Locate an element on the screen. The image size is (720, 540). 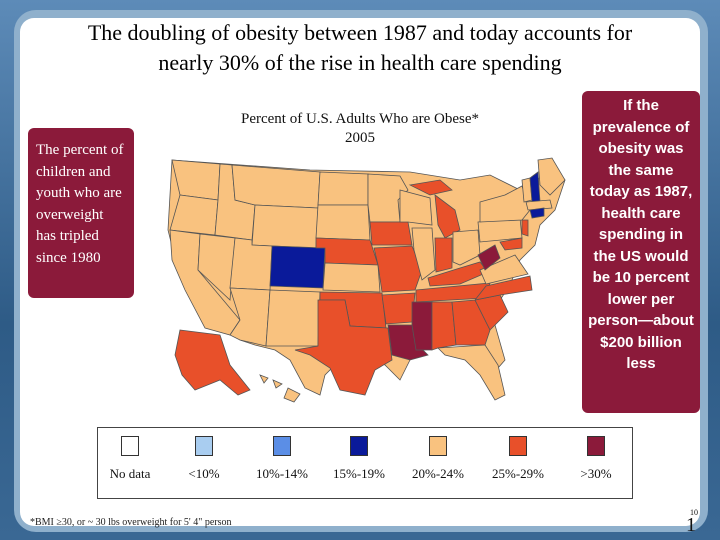
state-minnesota is located at coordinates (388, 198).